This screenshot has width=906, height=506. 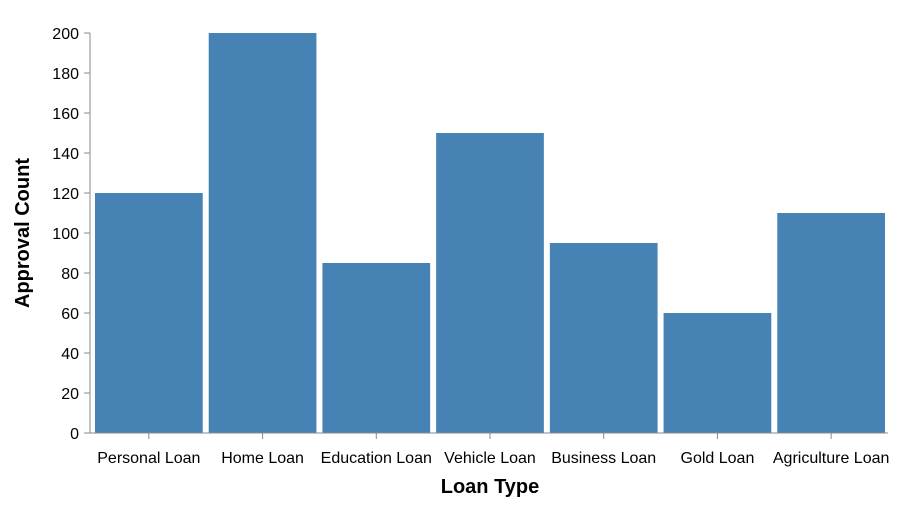 What do you see at coordinates (65, 234) in the screenshot?
I see `y-tick-label: 100` at bounding box center [65, 234].